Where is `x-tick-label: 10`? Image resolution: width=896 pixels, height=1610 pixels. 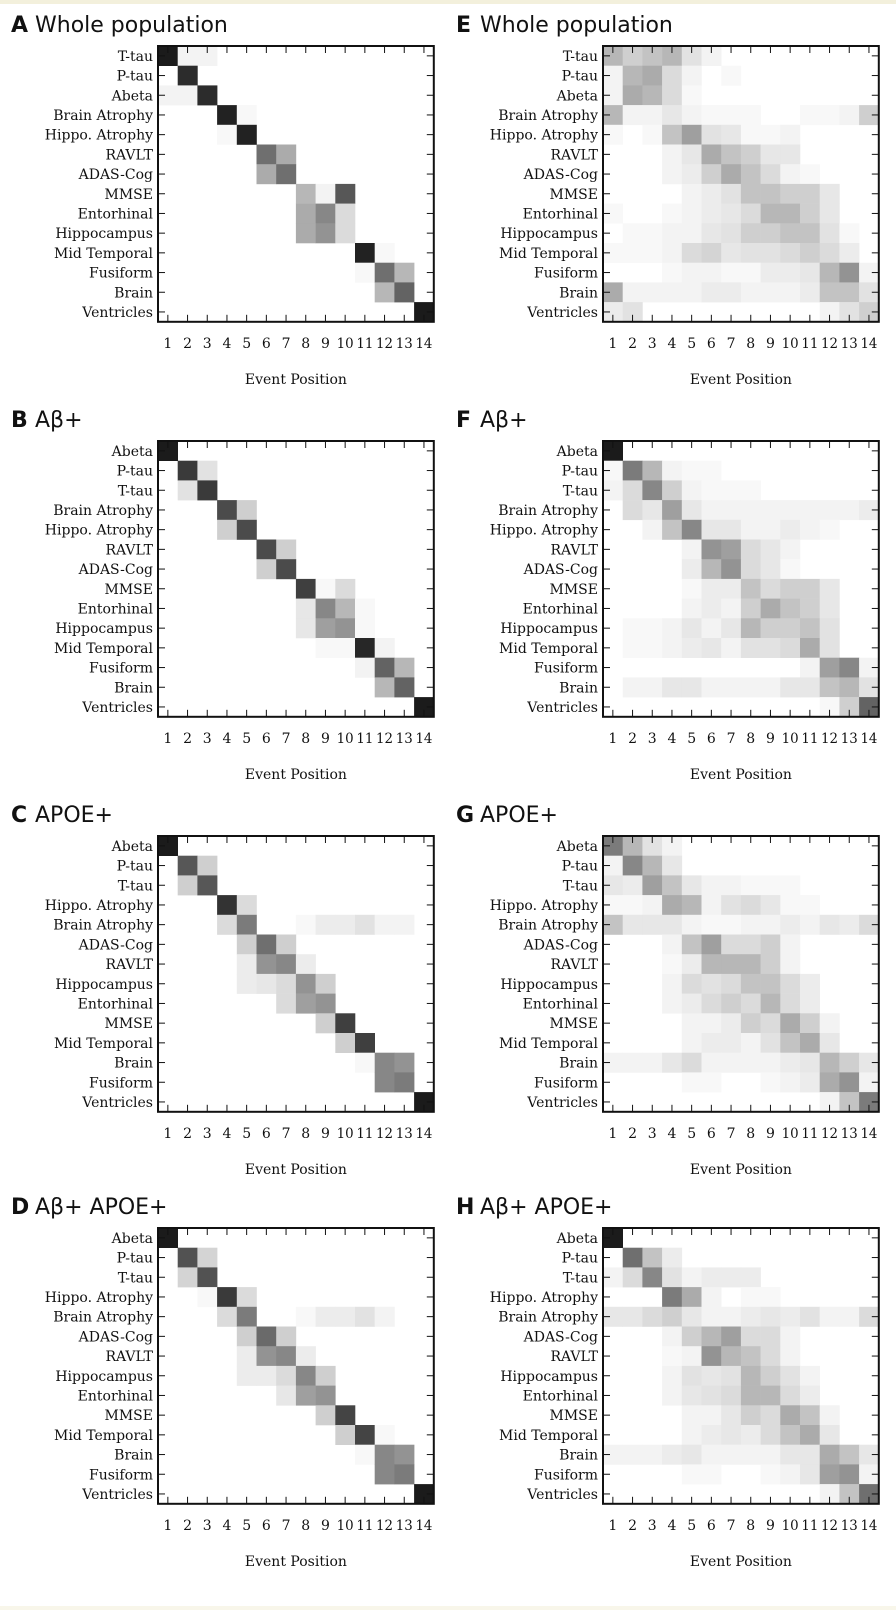
x-tick-label: 10 is located at coordinates (790, 344).